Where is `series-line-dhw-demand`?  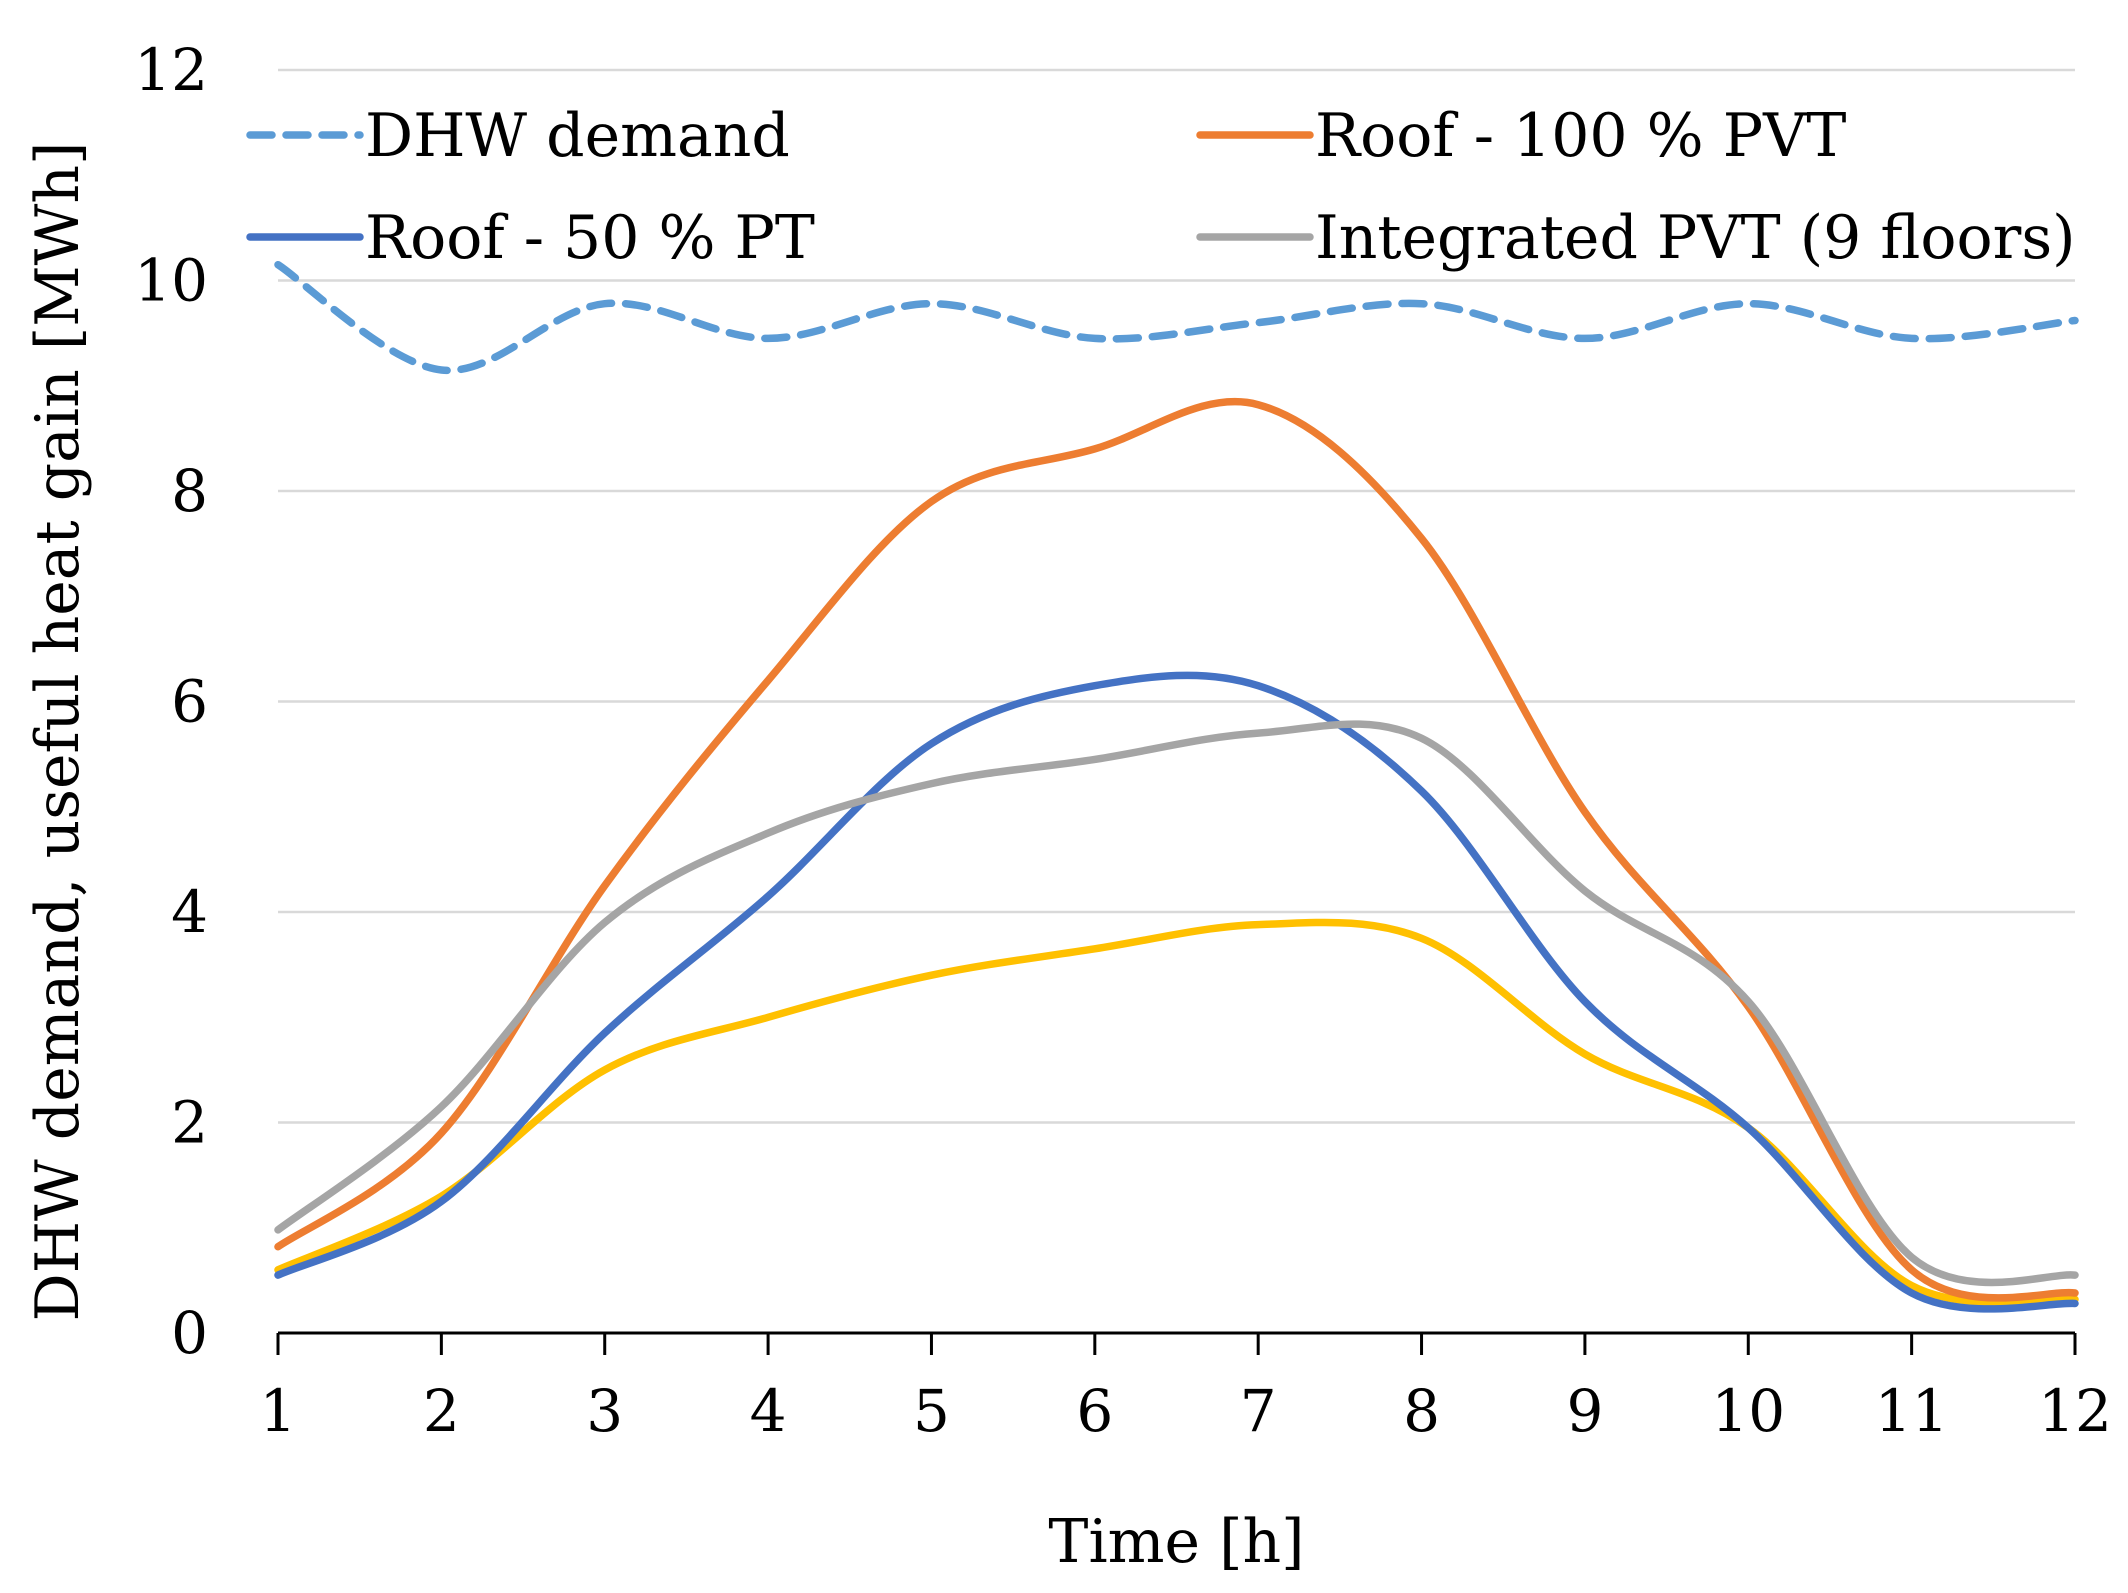
series-line-dhw-demand is located at coordinates (1176, 317).